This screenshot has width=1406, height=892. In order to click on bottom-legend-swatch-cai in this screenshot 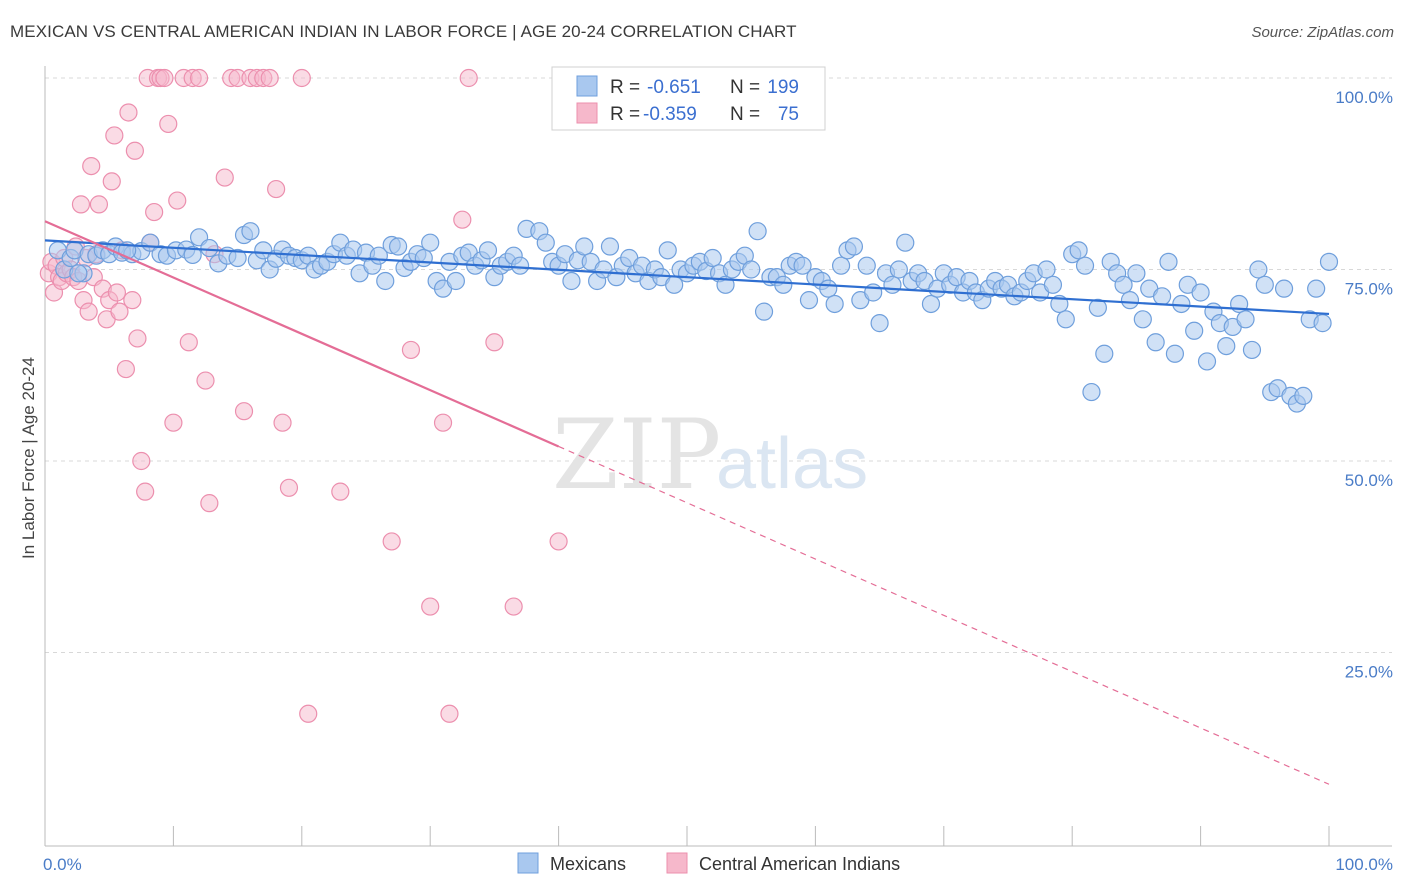, I will do `click(677, 863)`.